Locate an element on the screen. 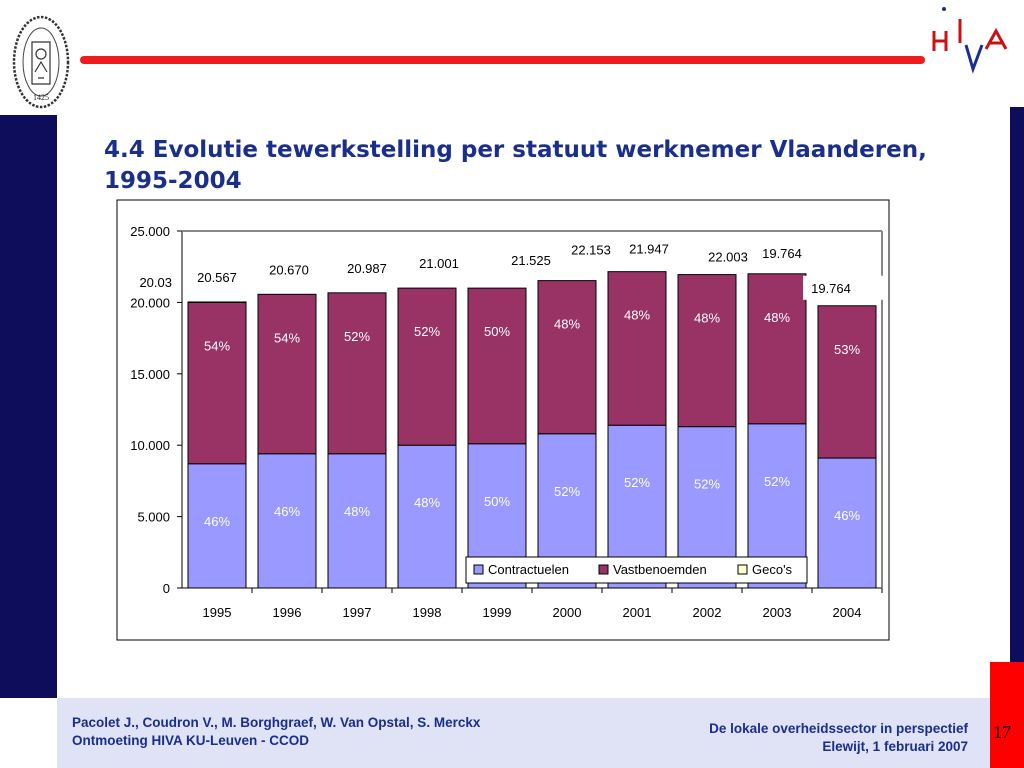  x-tick-label: 2000 is located at coordinates (567, 612).